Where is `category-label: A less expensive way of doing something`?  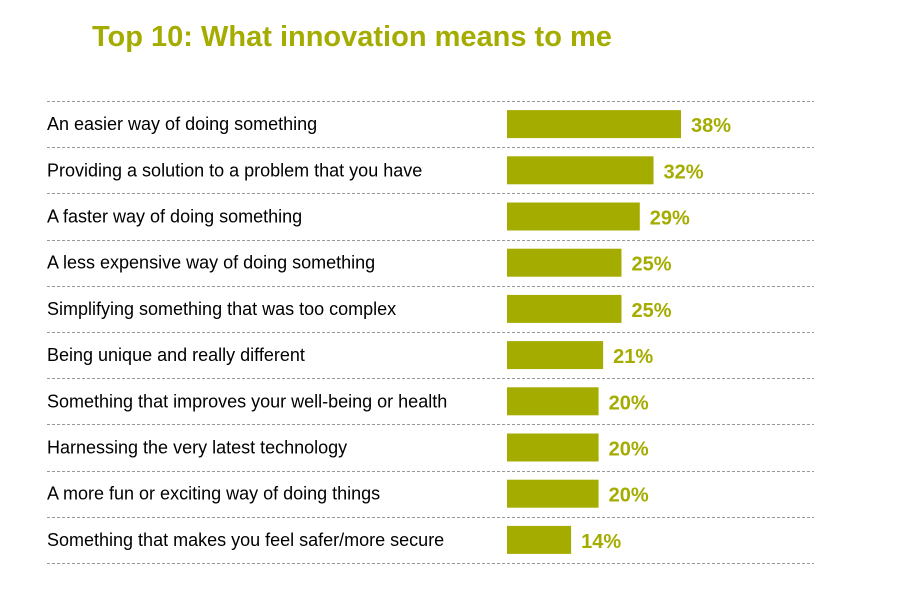
category-label: A less expensive way of doing something is located at coordinates (211, 263).